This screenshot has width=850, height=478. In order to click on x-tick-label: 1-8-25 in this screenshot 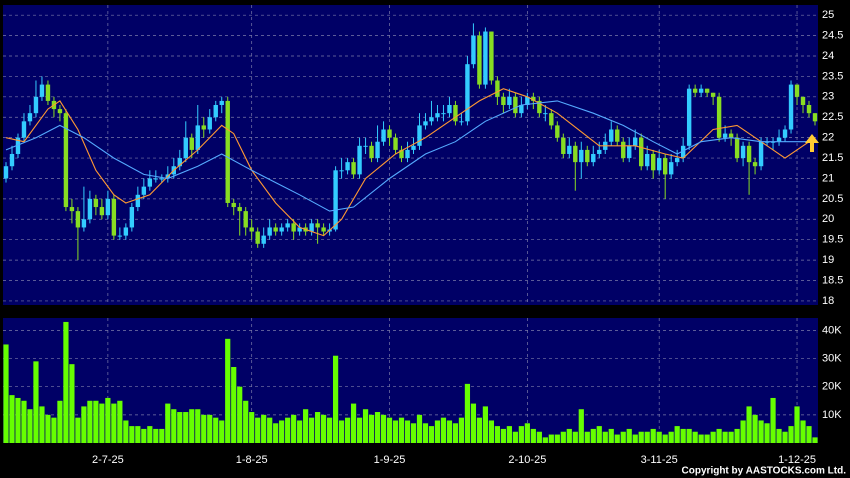, I will do `click(252, 460)`.